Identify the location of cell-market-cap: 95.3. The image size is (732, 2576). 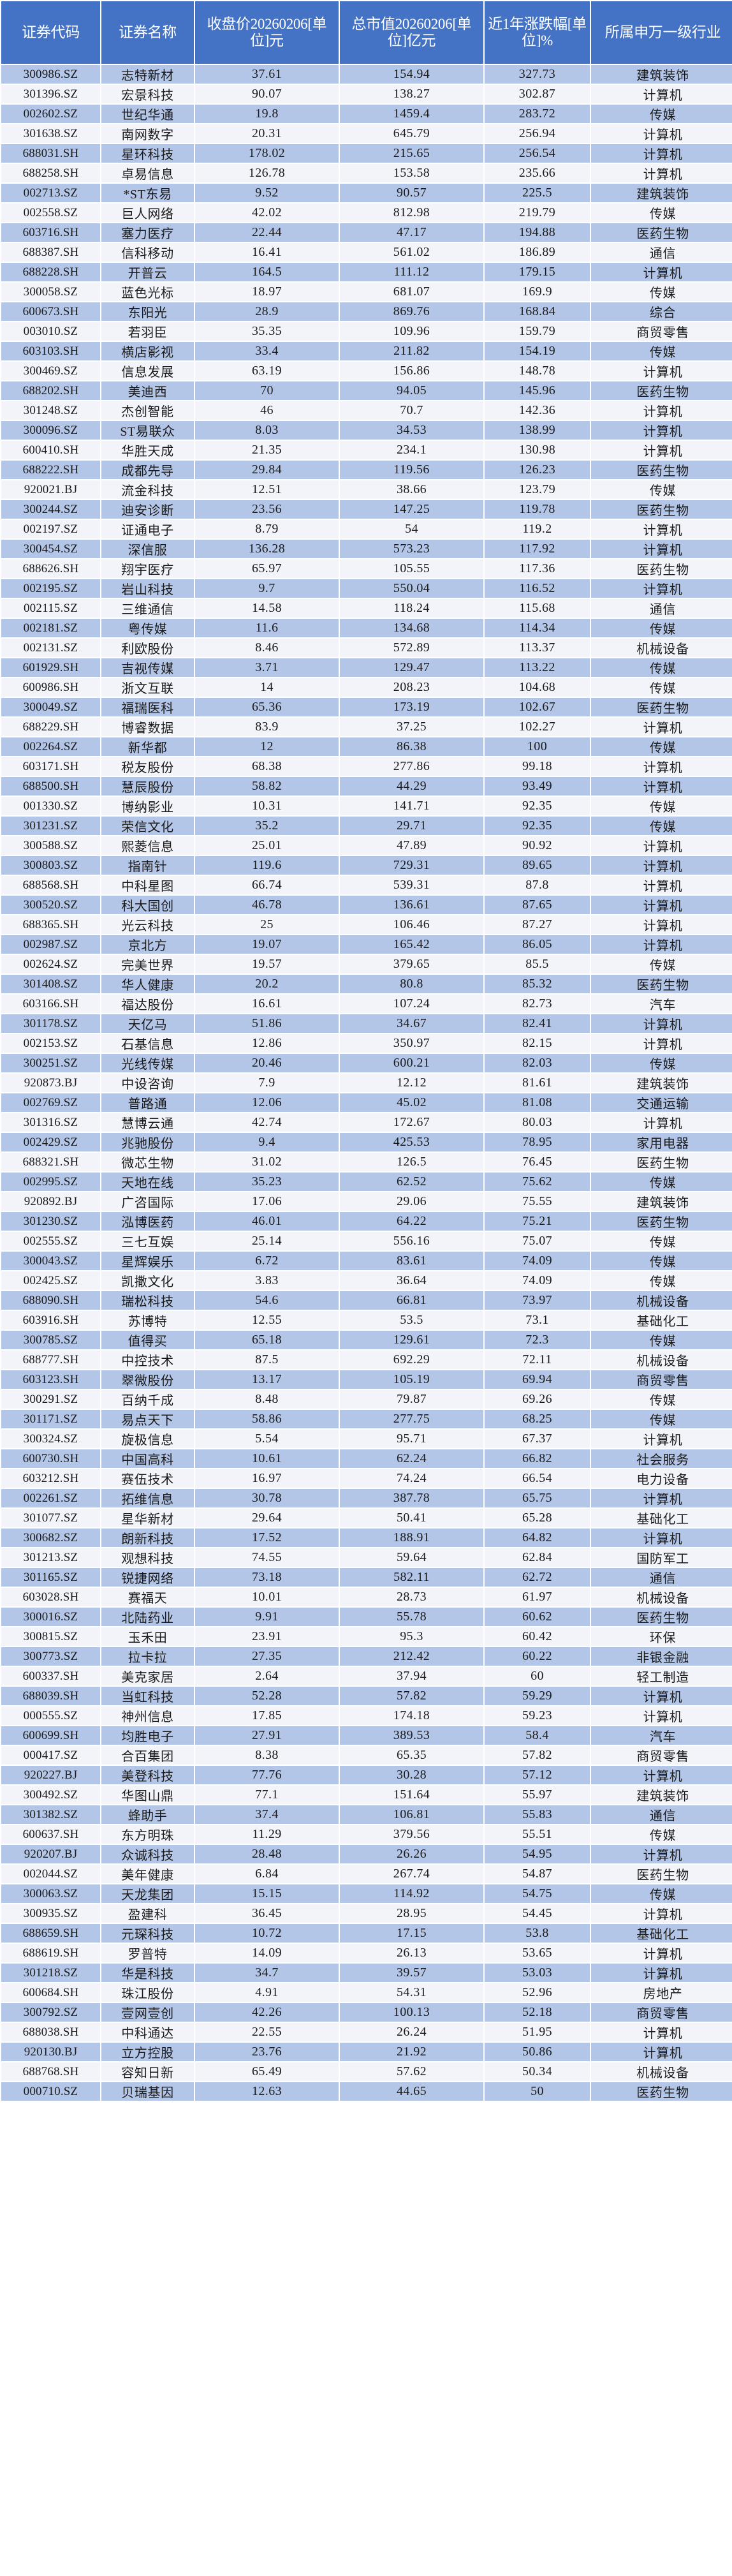
(411, 1636).